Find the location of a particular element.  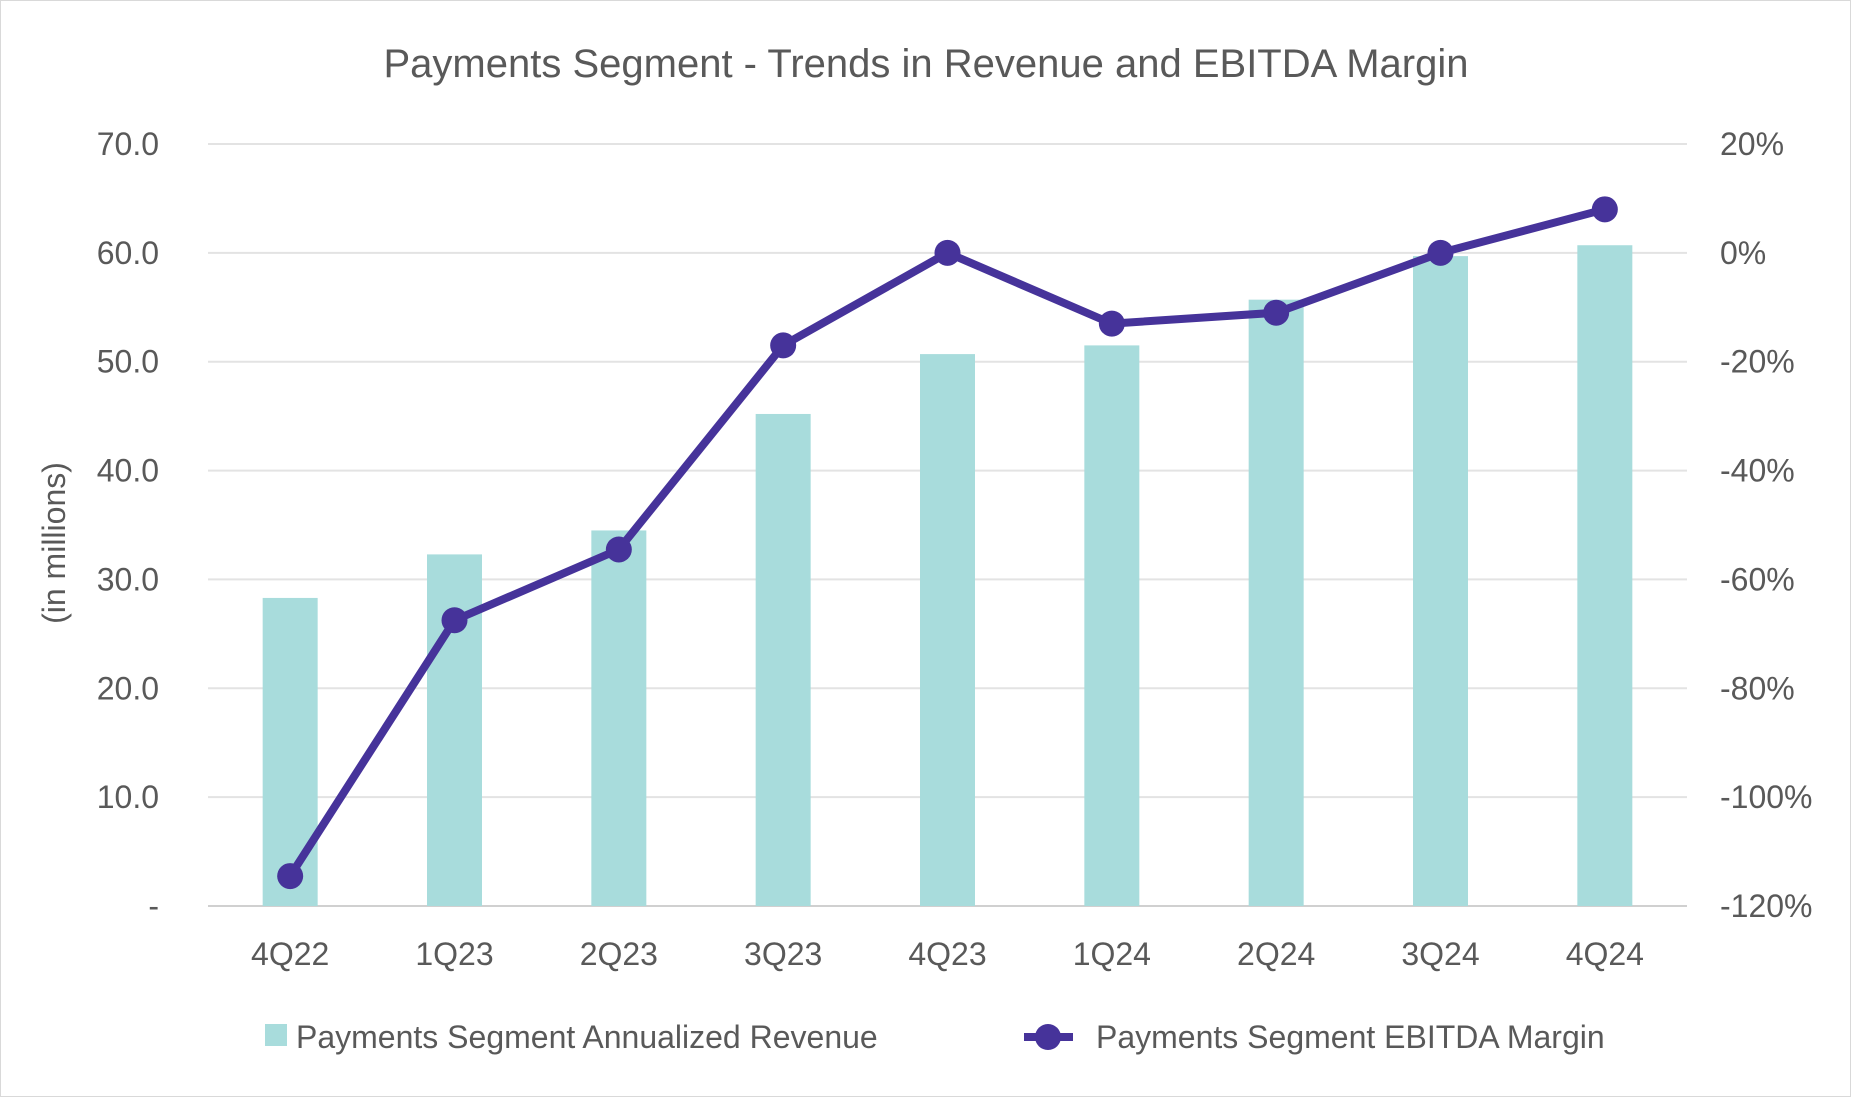

category-label: 3Q24 is located at coordinates (1440, 954).